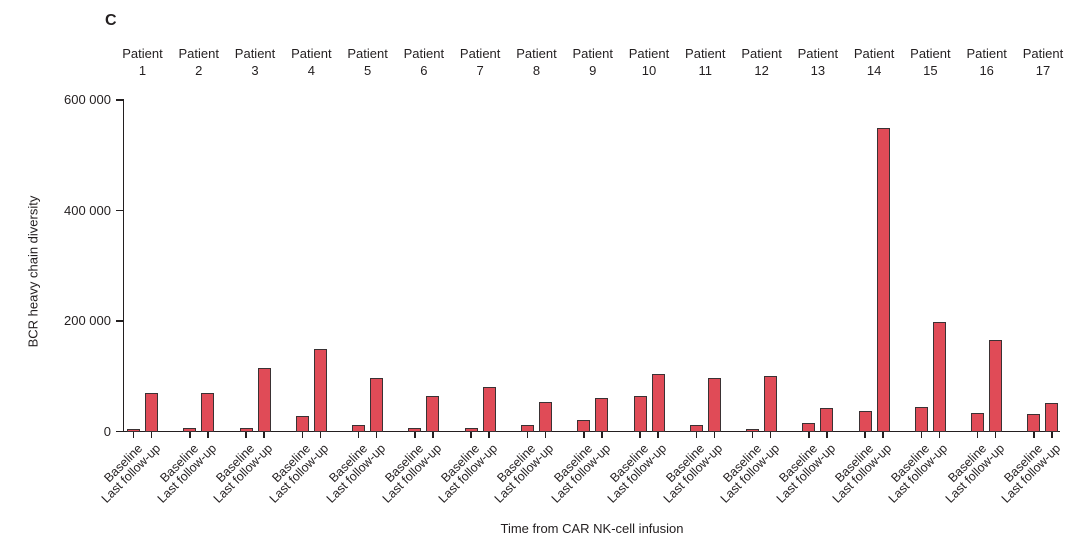 This screenshot has width=1077, height=548. What do you see at coordinates (143, 62) in the screenshot?
I see `patient-column-header: Patient 1` at bounding box center [143, 62].